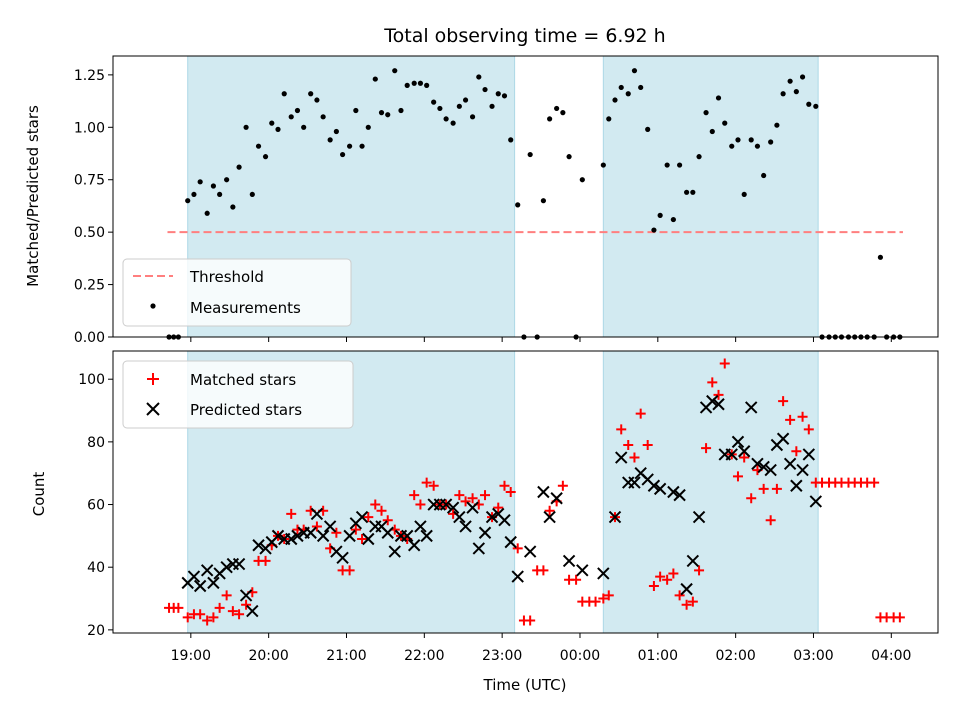  I want to click on bottom-y-ticks: 20 40 60 80 100, so click(95, 505).